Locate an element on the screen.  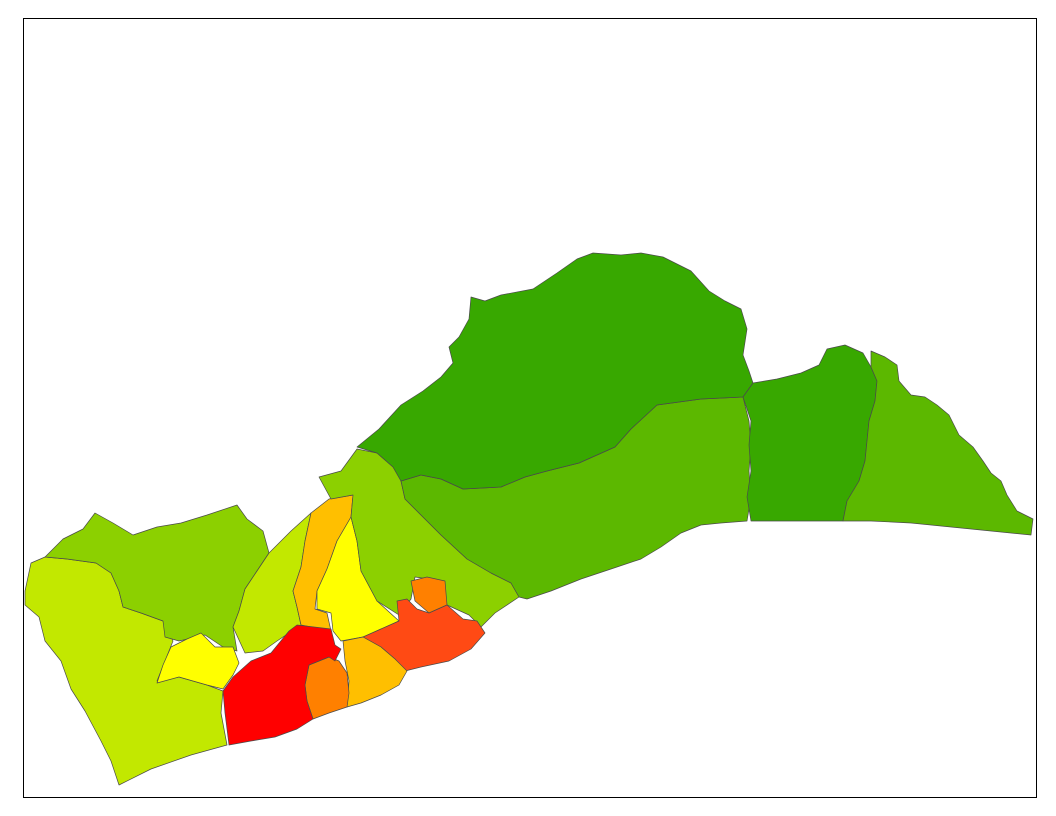
region-coastal-small is located at coordinates (327, 688).